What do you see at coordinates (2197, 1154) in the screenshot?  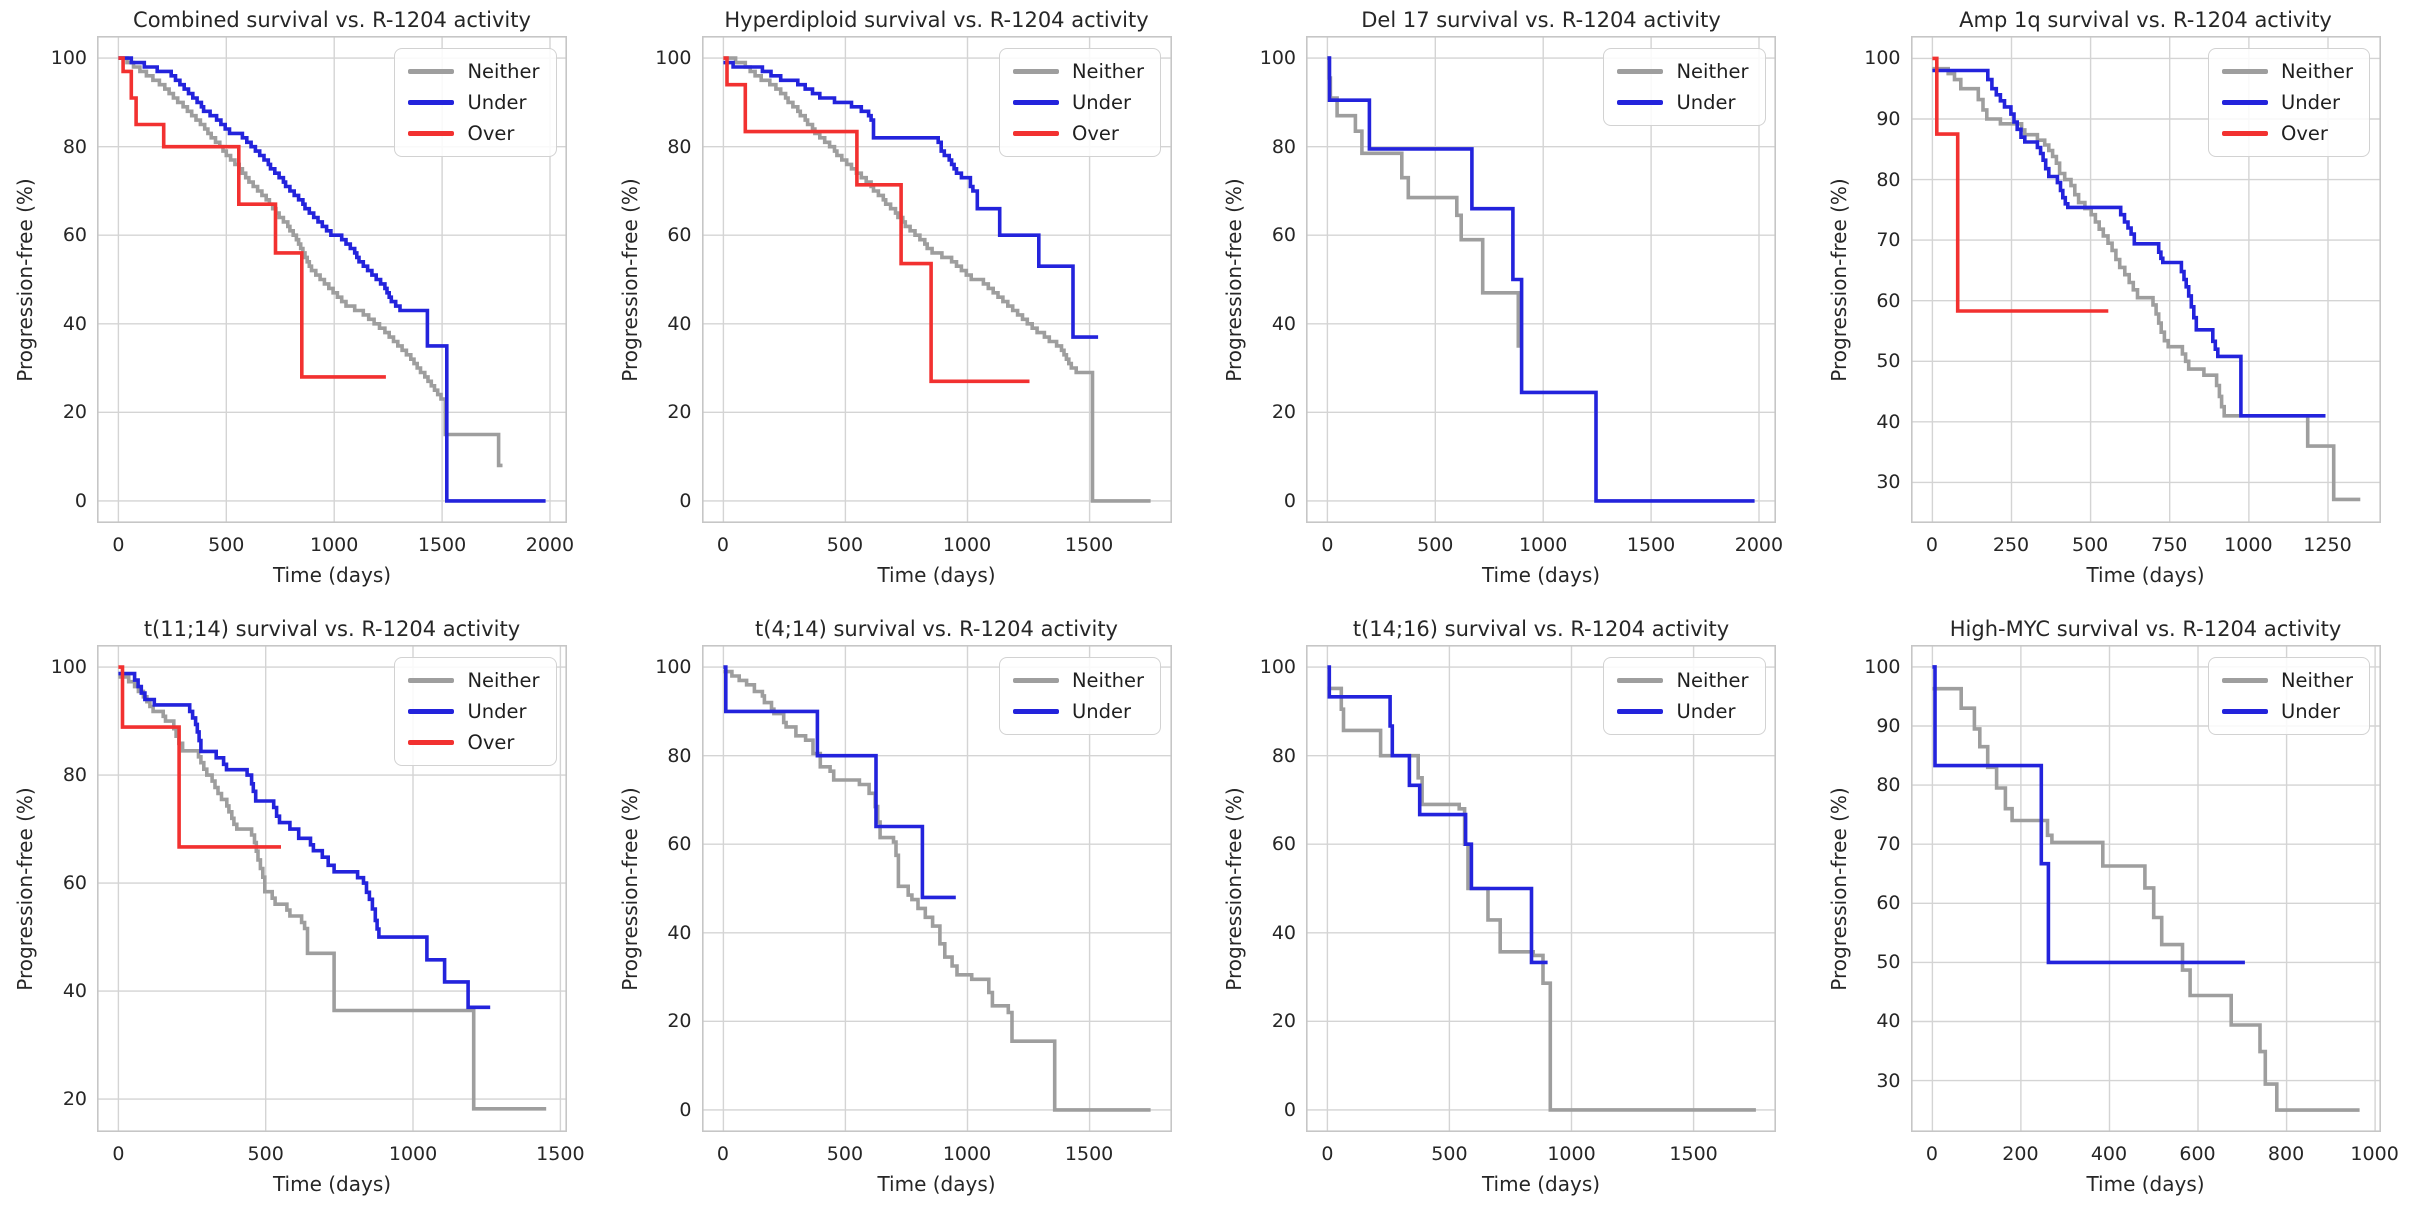 I see `x-tick-label: 600` at bounding box center [2197, 1154].